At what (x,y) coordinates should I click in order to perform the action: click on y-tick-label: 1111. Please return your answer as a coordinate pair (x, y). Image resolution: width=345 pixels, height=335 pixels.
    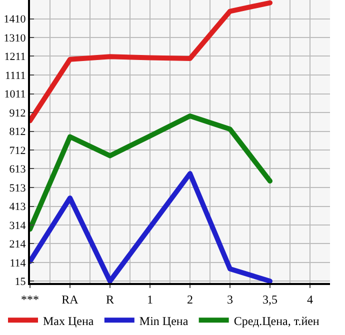
    Looking at the image, I should click on (15, 76).